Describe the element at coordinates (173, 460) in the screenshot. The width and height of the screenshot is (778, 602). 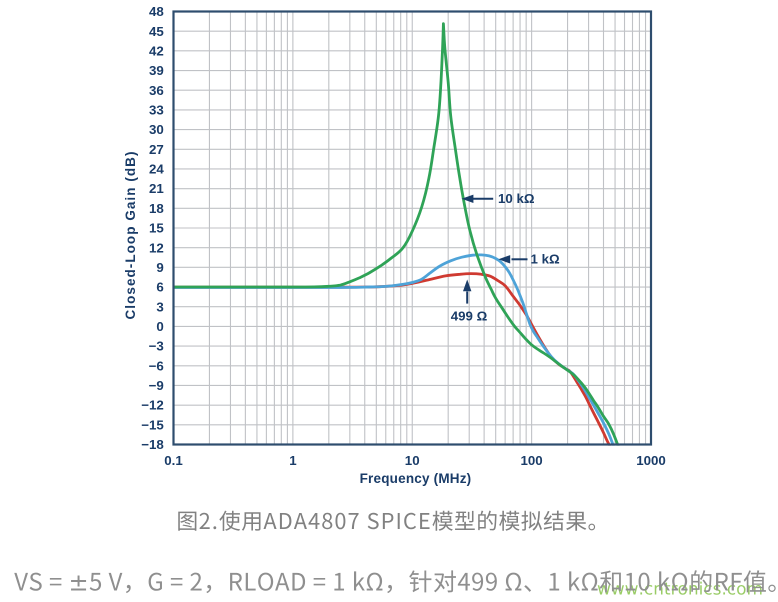
I see `svg-text: 0.1` at that location.